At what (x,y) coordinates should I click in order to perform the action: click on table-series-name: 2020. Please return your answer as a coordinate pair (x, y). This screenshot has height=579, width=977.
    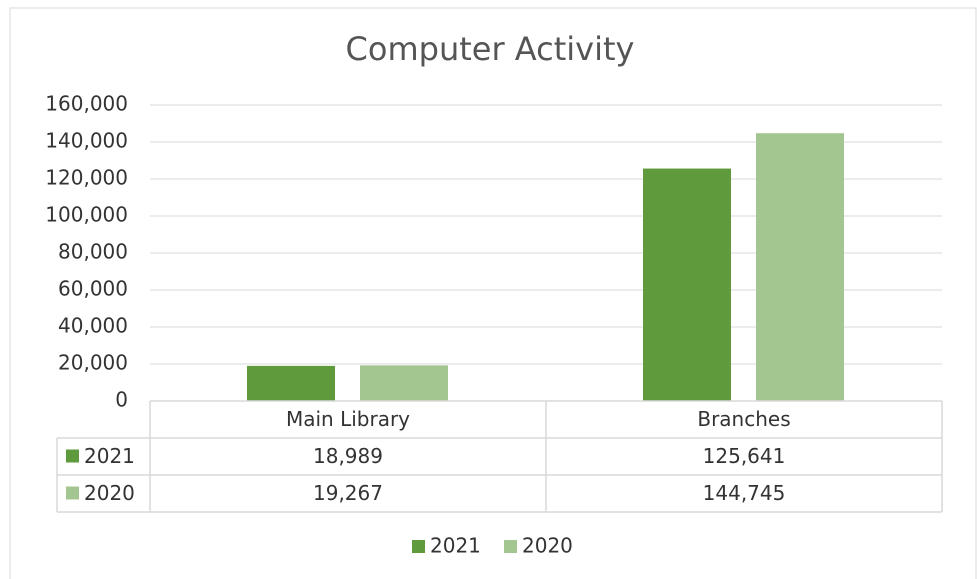
    Looking at the image, I should click on (109, 493).